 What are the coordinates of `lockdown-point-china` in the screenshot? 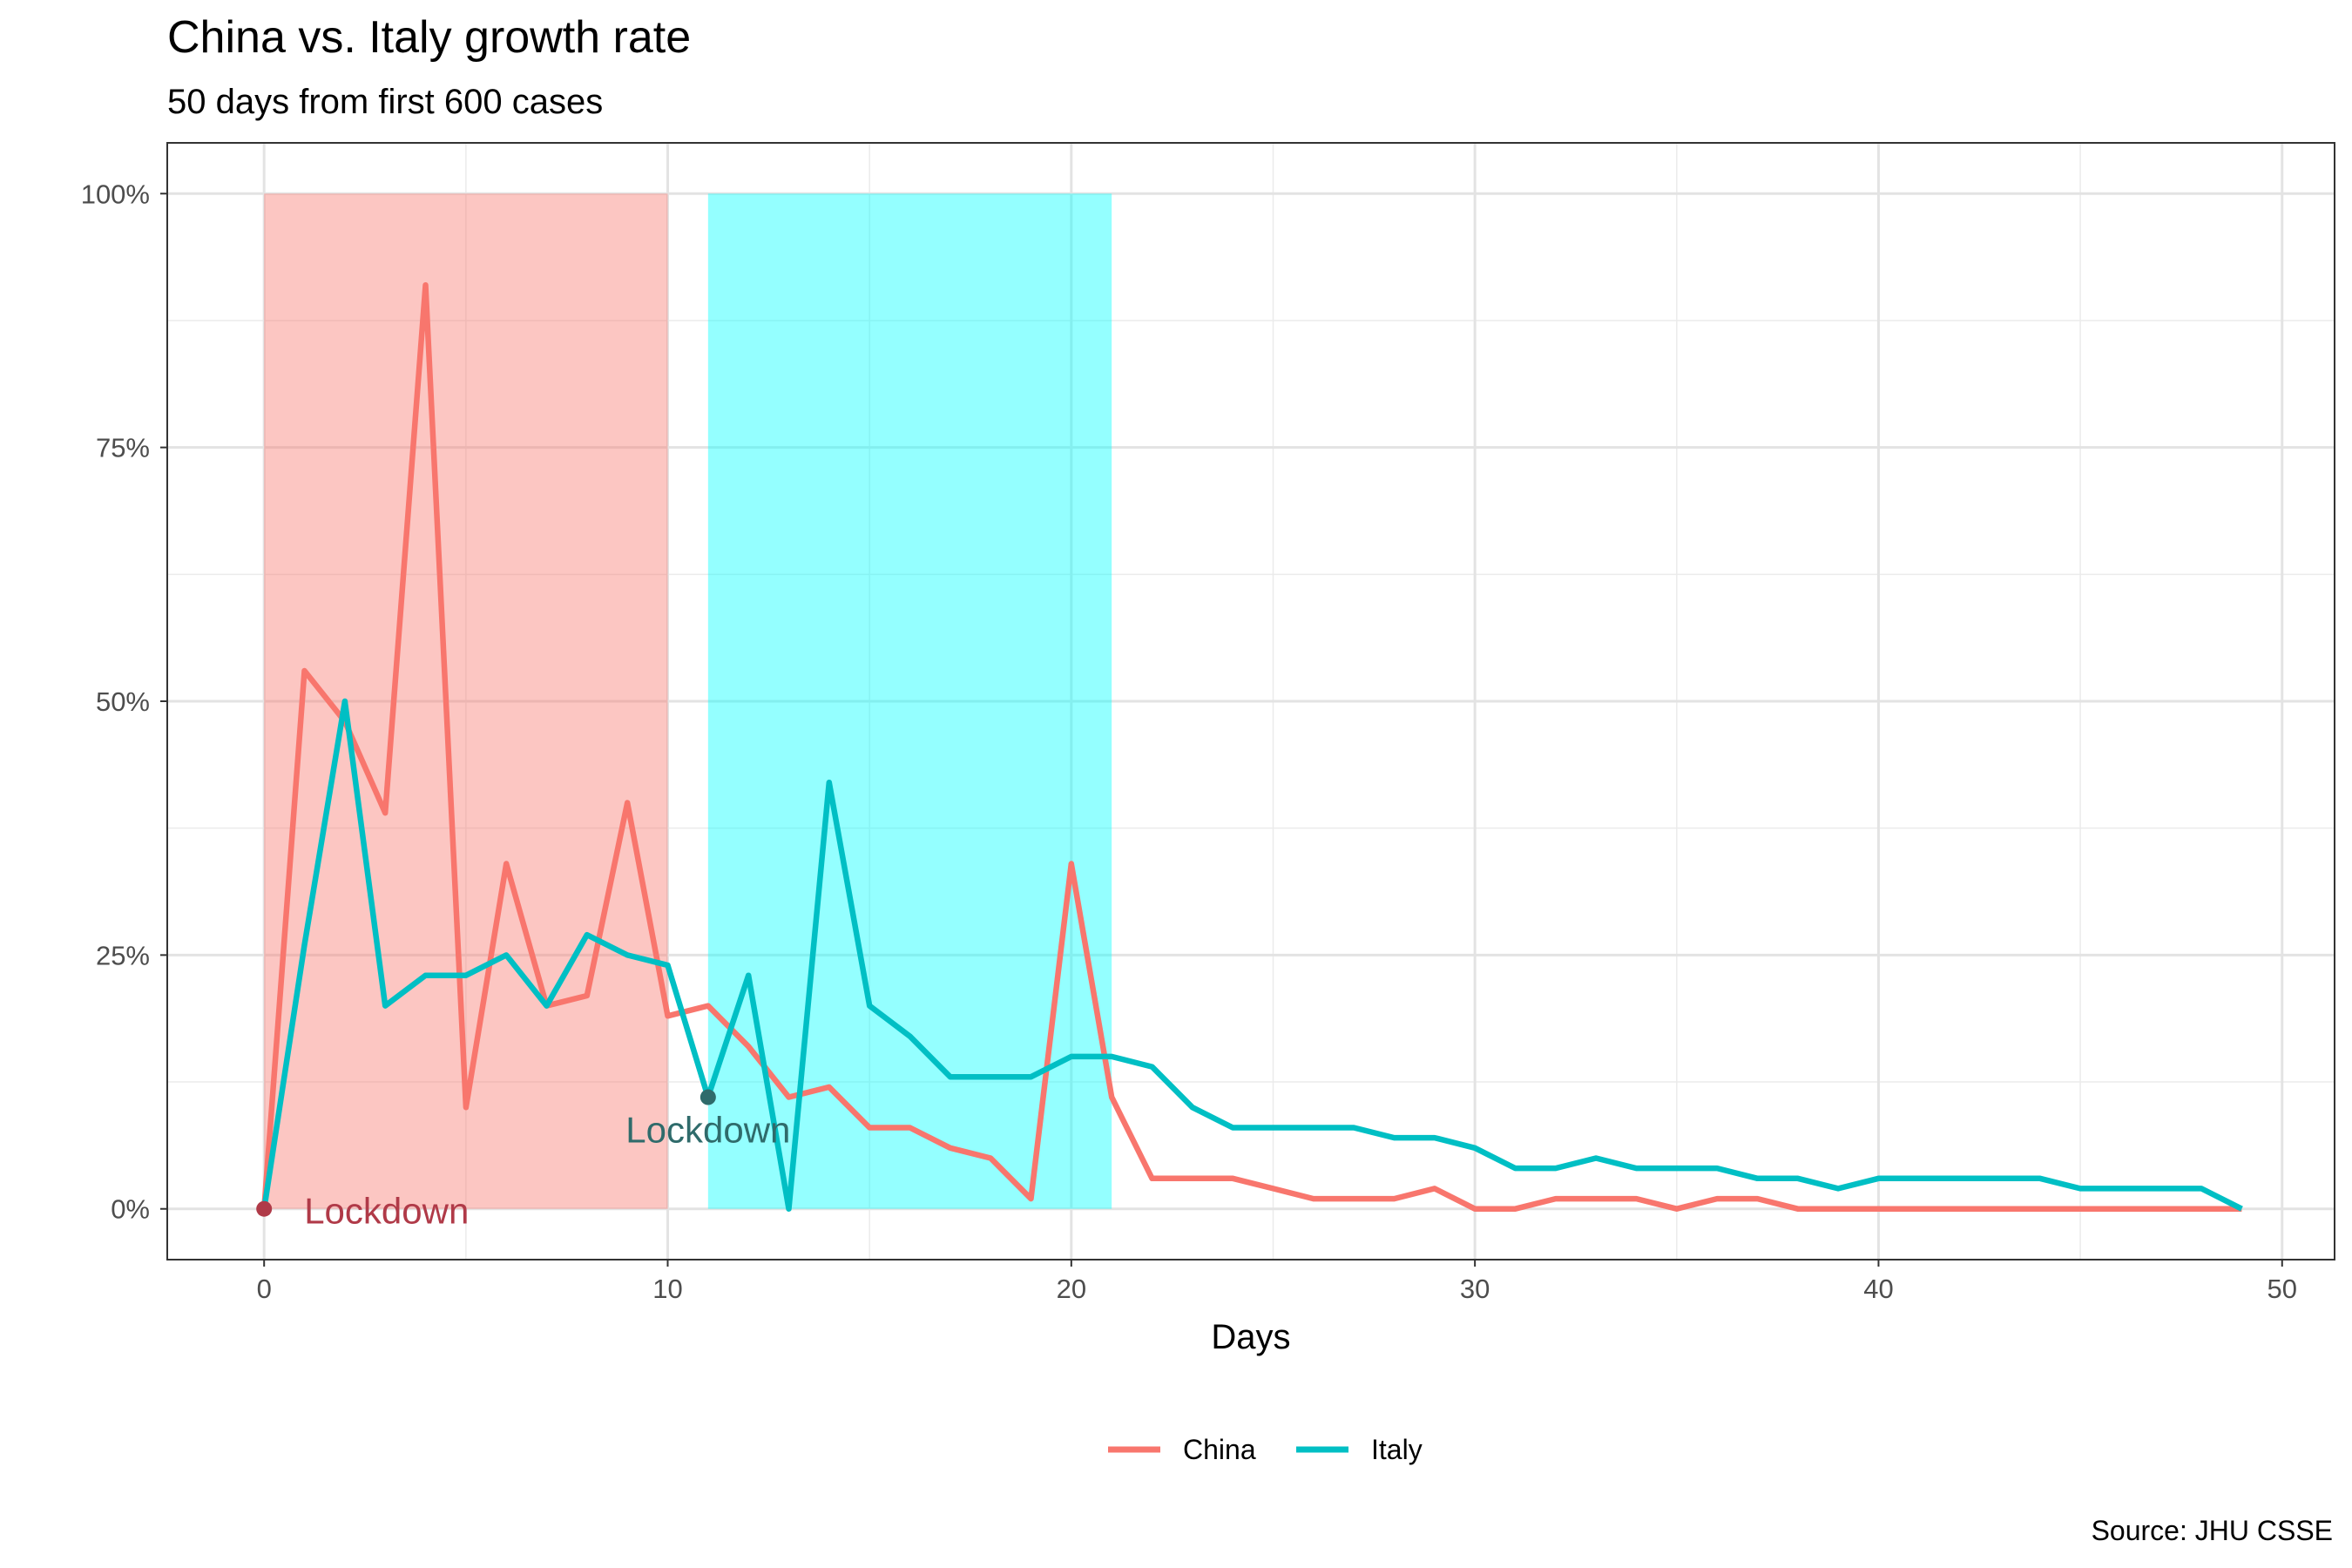 It's located at (265, 1208).